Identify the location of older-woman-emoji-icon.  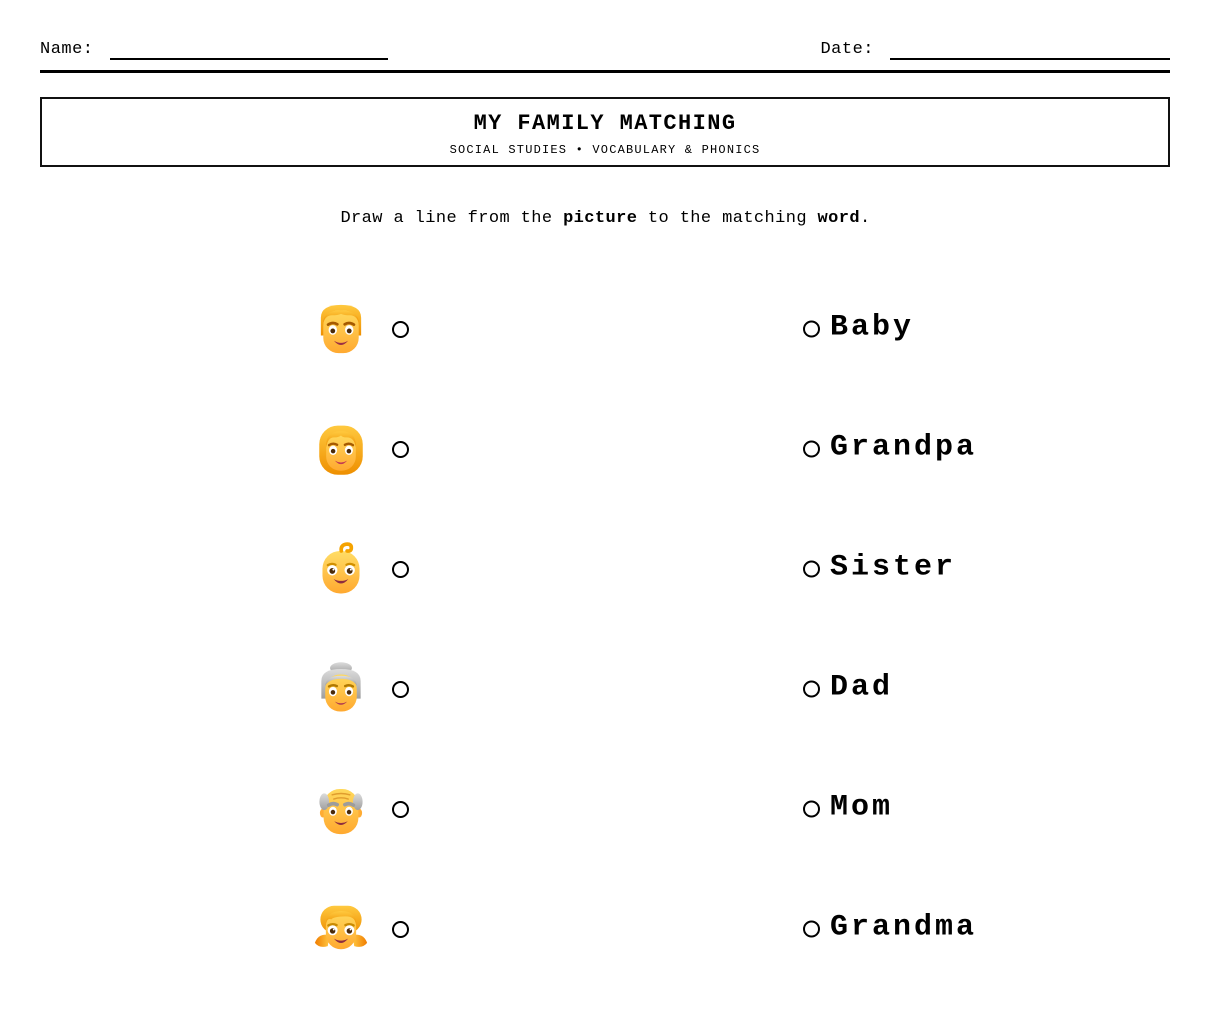
(341, 687).